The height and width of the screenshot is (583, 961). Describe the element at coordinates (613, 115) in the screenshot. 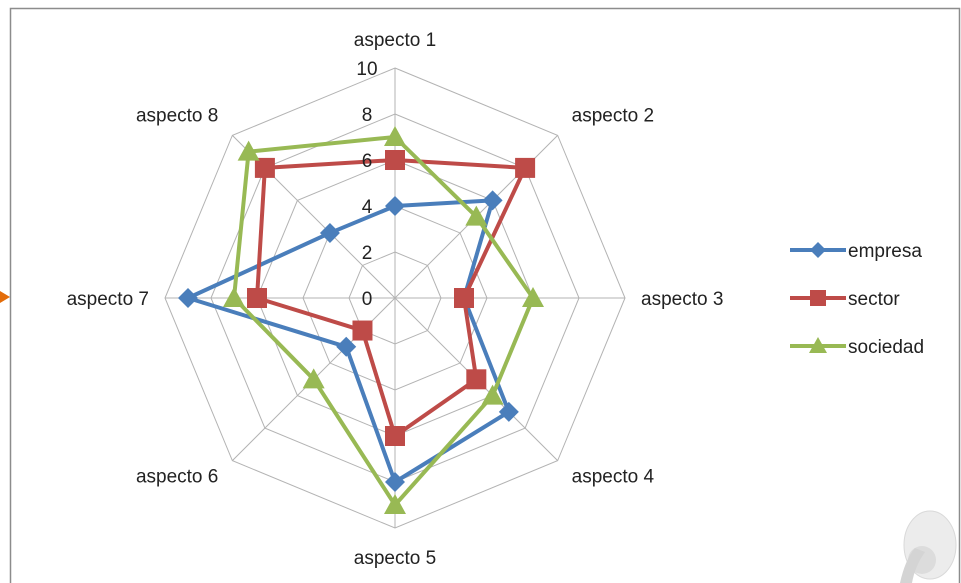

I see `category-label: aspecto 2` at that location.